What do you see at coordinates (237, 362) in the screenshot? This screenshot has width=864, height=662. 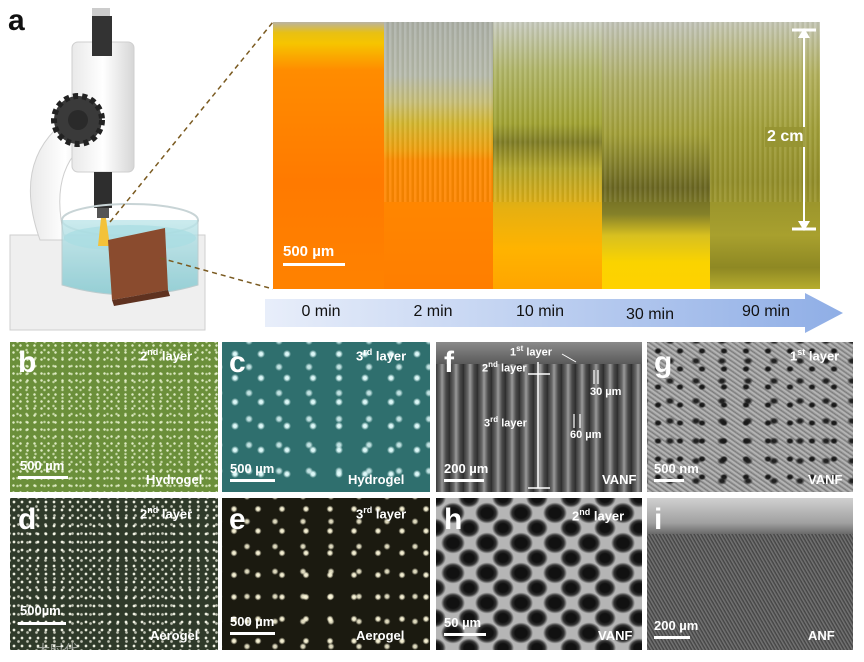 I see `panel-label-c: c` at bounding box center [237, 362].